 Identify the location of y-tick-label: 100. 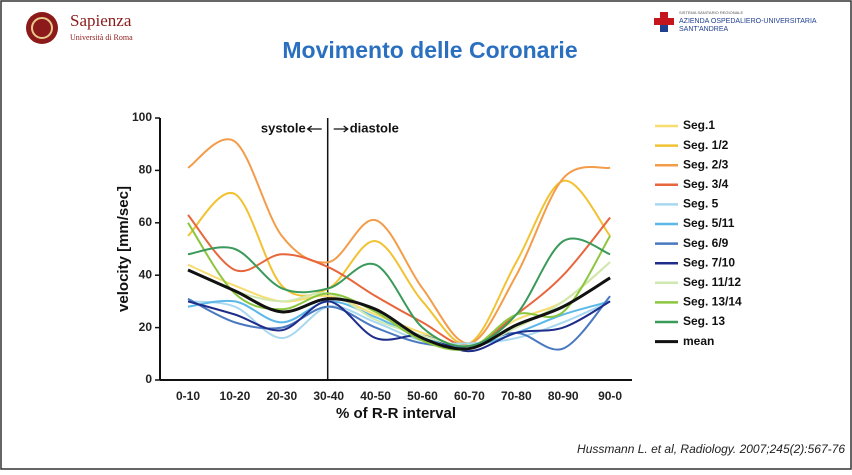
(142, 117).